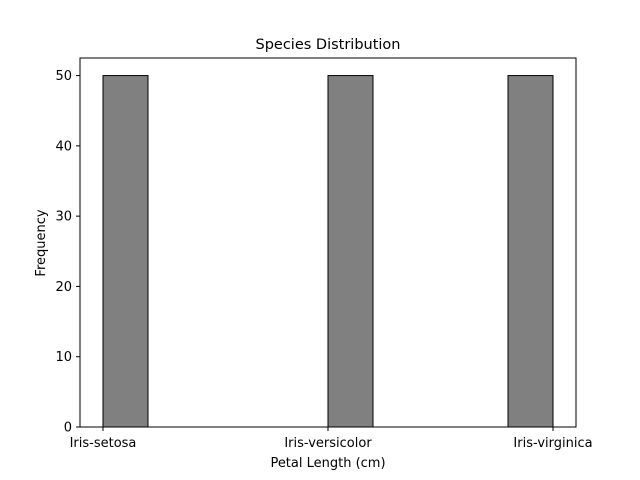 This screenshot has height=480, width=640. I want to click on bar-iris-virginica, so click(530, 251).